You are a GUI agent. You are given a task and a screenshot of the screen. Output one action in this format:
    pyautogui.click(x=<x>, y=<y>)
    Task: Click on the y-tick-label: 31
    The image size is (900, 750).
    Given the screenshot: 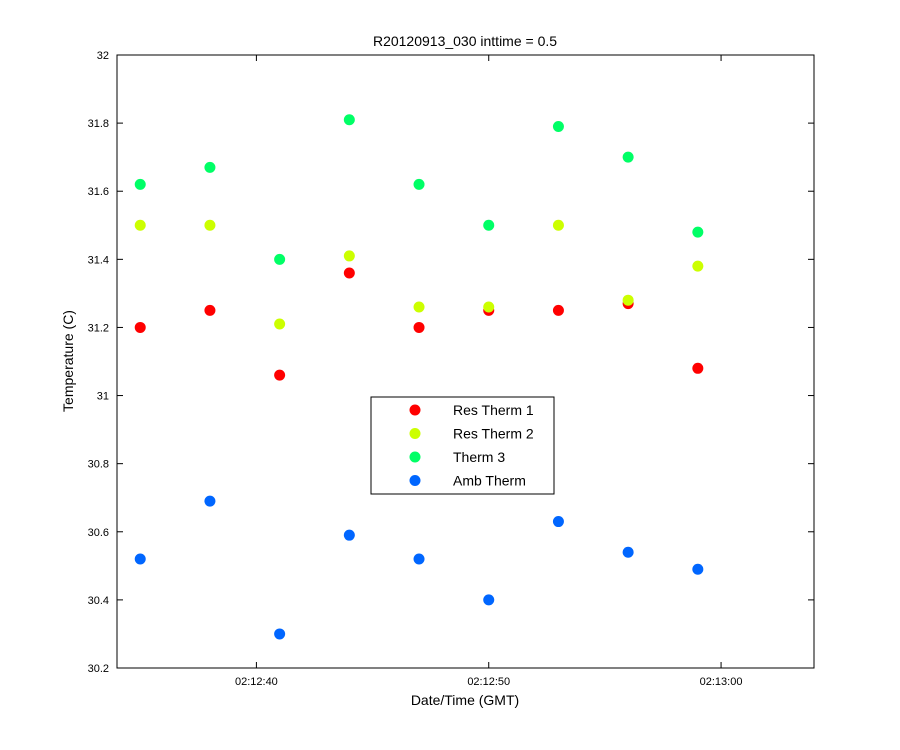 What is the action you would take?
    pyautogui.click(x=103, y=397)
    